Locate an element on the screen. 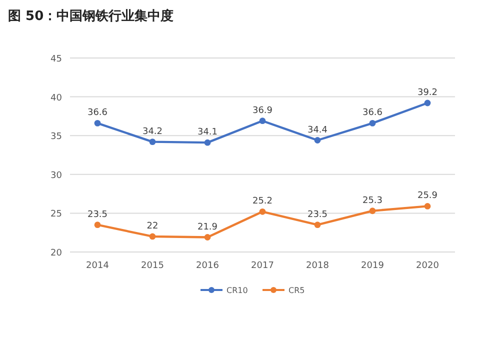 The height and width of the screenshot is (347, 478). legend-label: CR5 is located at coordinates (296, 290).